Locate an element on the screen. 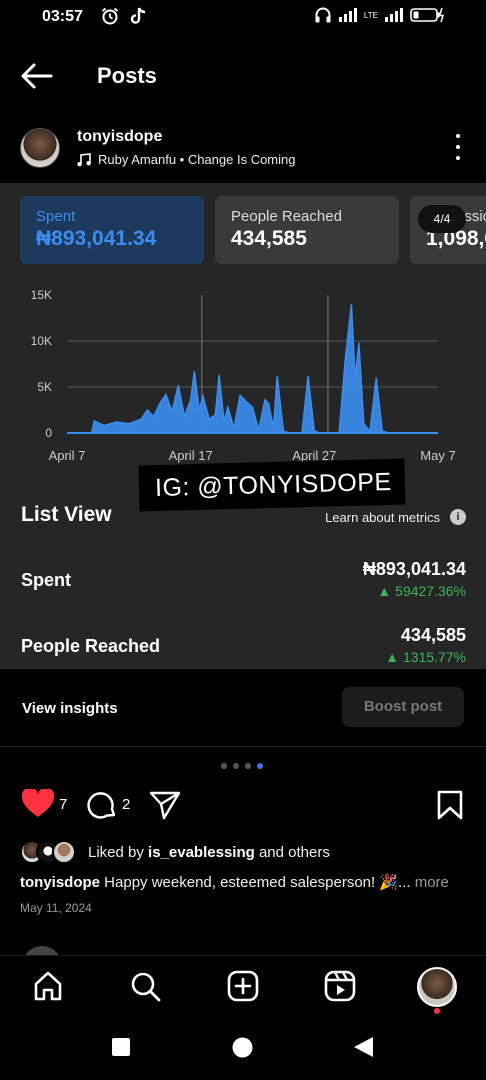 Image resolution: width=486 pixels, height=1080 pixels. list-row-spent: Spent ₦893,041.34 ▲ 59427.36% is located at coordinates (243, 585).